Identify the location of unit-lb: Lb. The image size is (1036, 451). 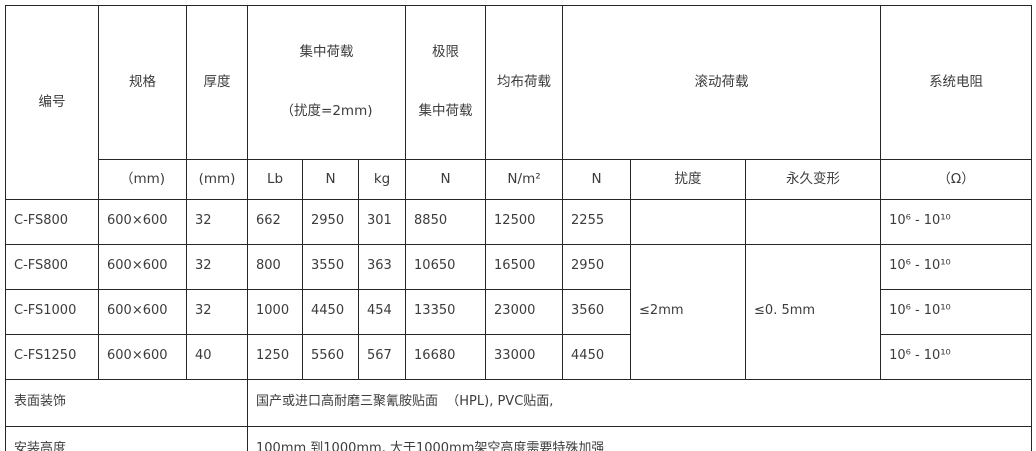
(275, 179).